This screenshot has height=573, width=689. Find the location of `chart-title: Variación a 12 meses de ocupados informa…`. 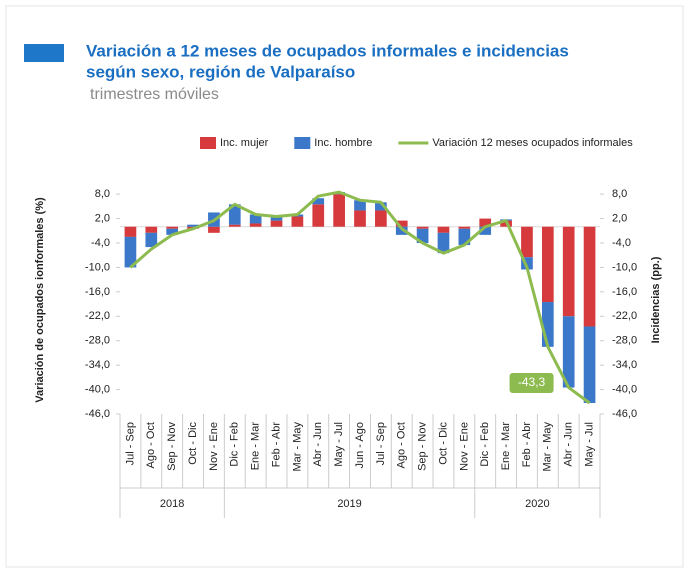

chart-title: Variación a 12 meses de ocupados informa… is located at coordinates (327, 50).